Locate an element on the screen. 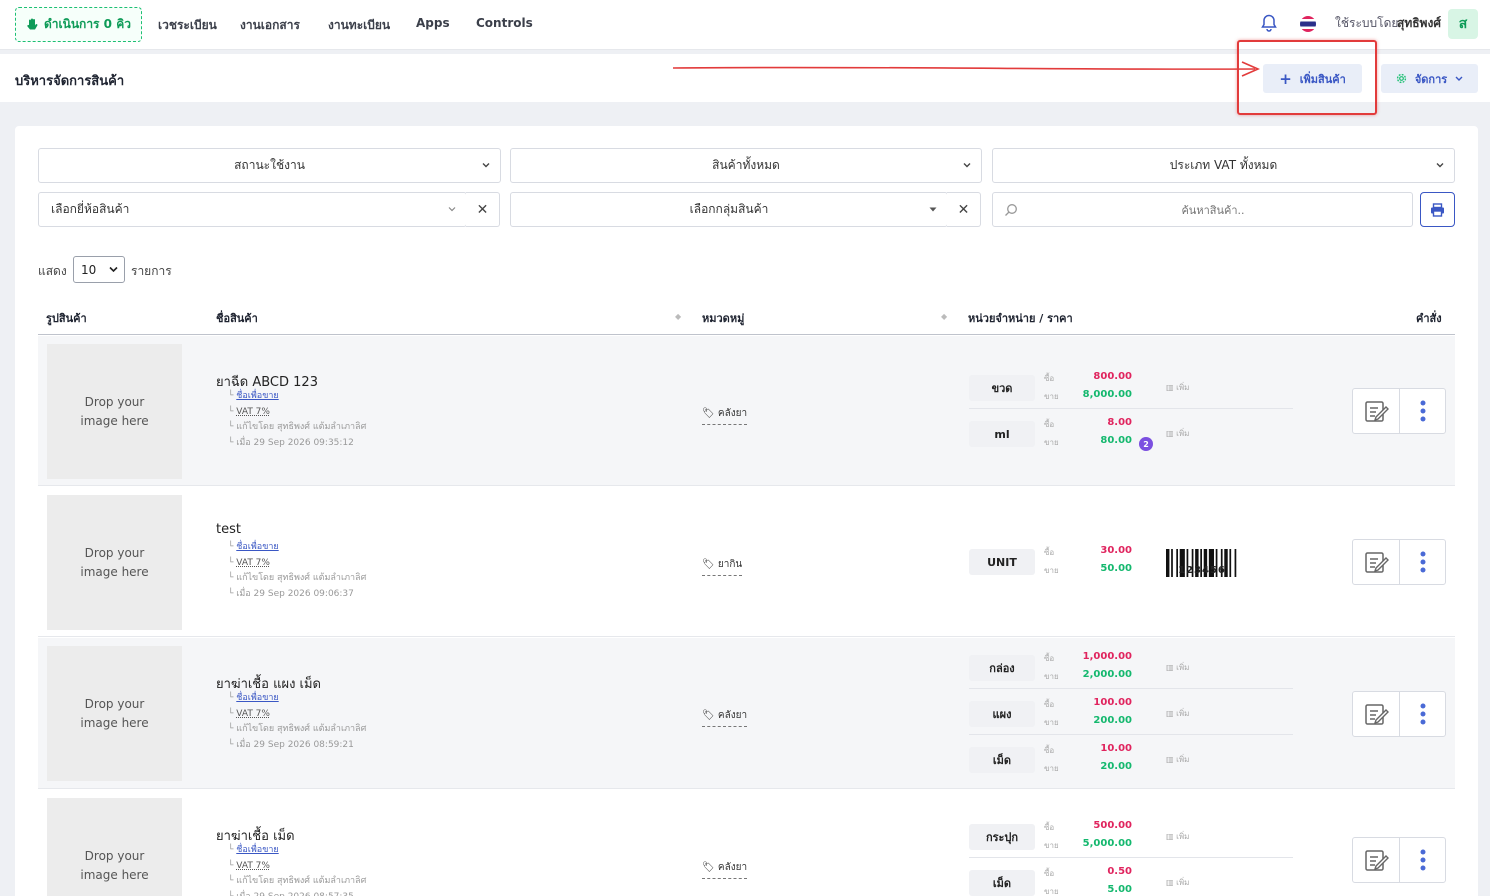  header-name: ชื่อสินค้า is located at coordinates (237, 318).